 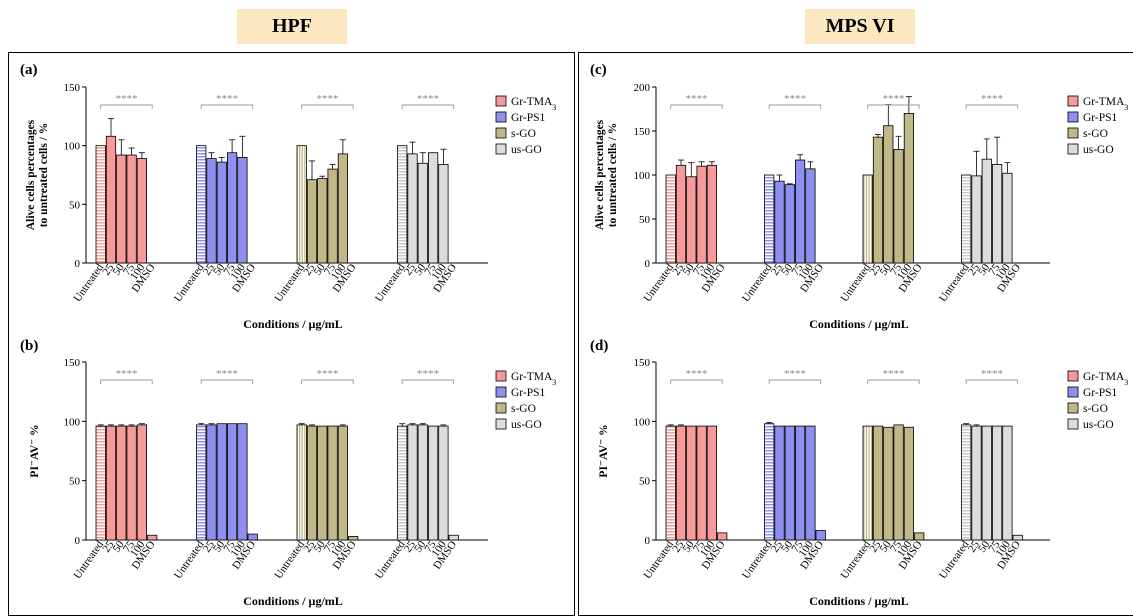 What do you see at coordinates (501, 149) in the screenshot?
I see `legend-swatch-us-GO` at bounding box center [501, 149].